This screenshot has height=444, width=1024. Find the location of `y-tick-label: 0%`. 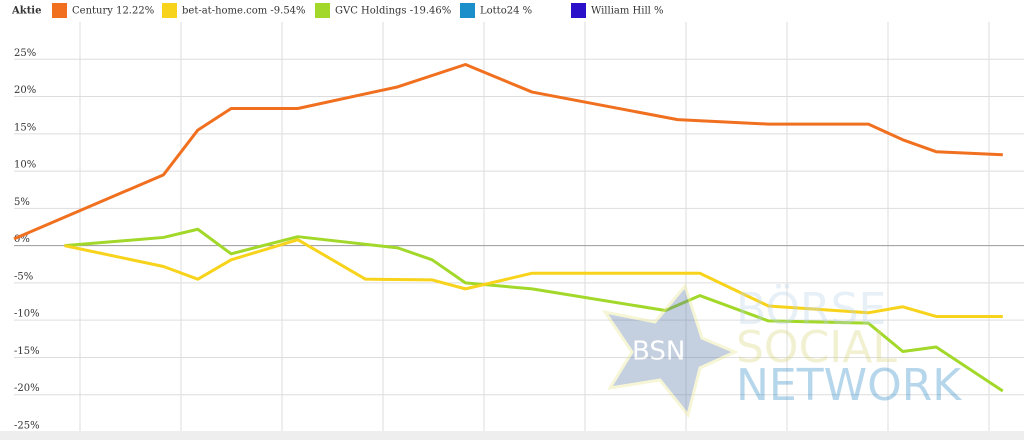

y-tick-label: 0% is located at coordinates (22, 239).